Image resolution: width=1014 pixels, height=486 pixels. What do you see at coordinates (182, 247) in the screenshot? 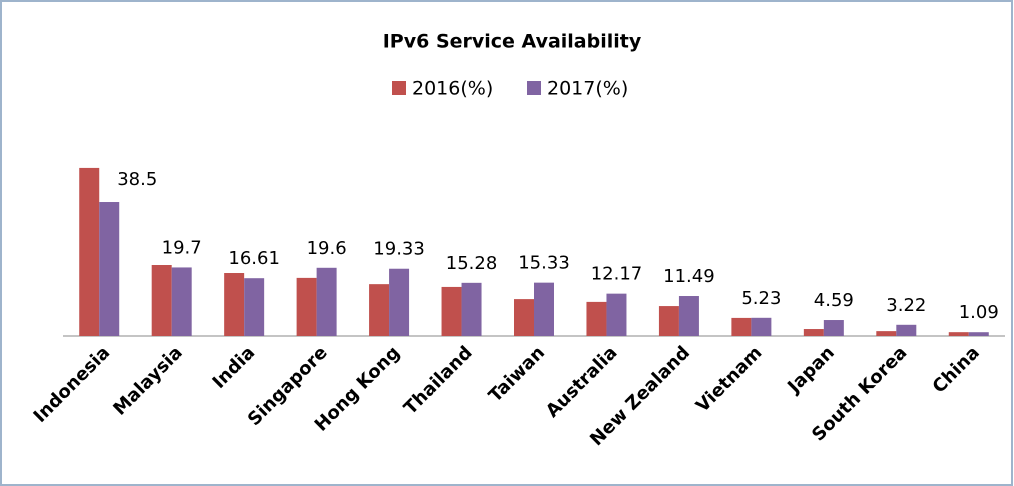
I see `data-label: 19.7` at bounding box center [182, 247].